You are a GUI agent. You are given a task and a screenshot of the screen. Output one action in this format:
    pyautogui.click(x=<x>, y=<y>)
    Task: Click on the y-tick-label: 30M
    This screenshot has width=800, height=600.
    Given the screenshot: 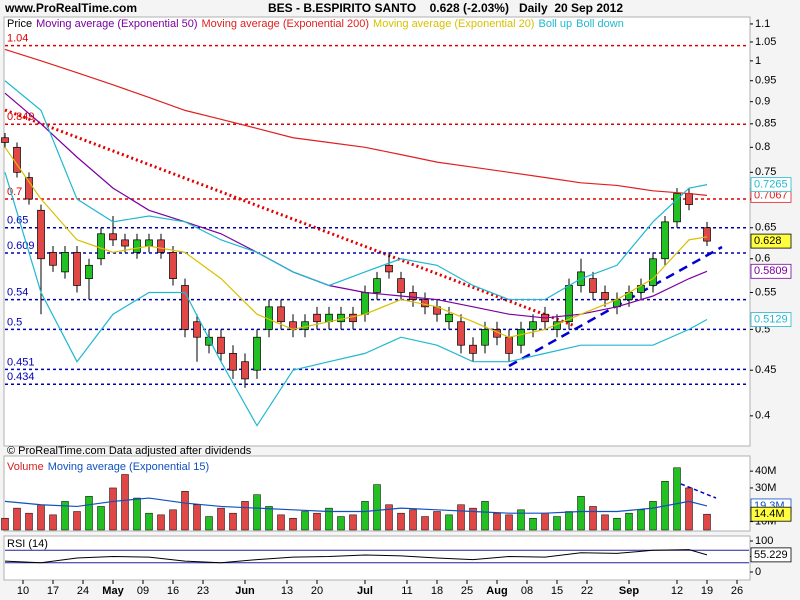 What is the action you would take?
    pyautogui.click(x=765, y=488)
    